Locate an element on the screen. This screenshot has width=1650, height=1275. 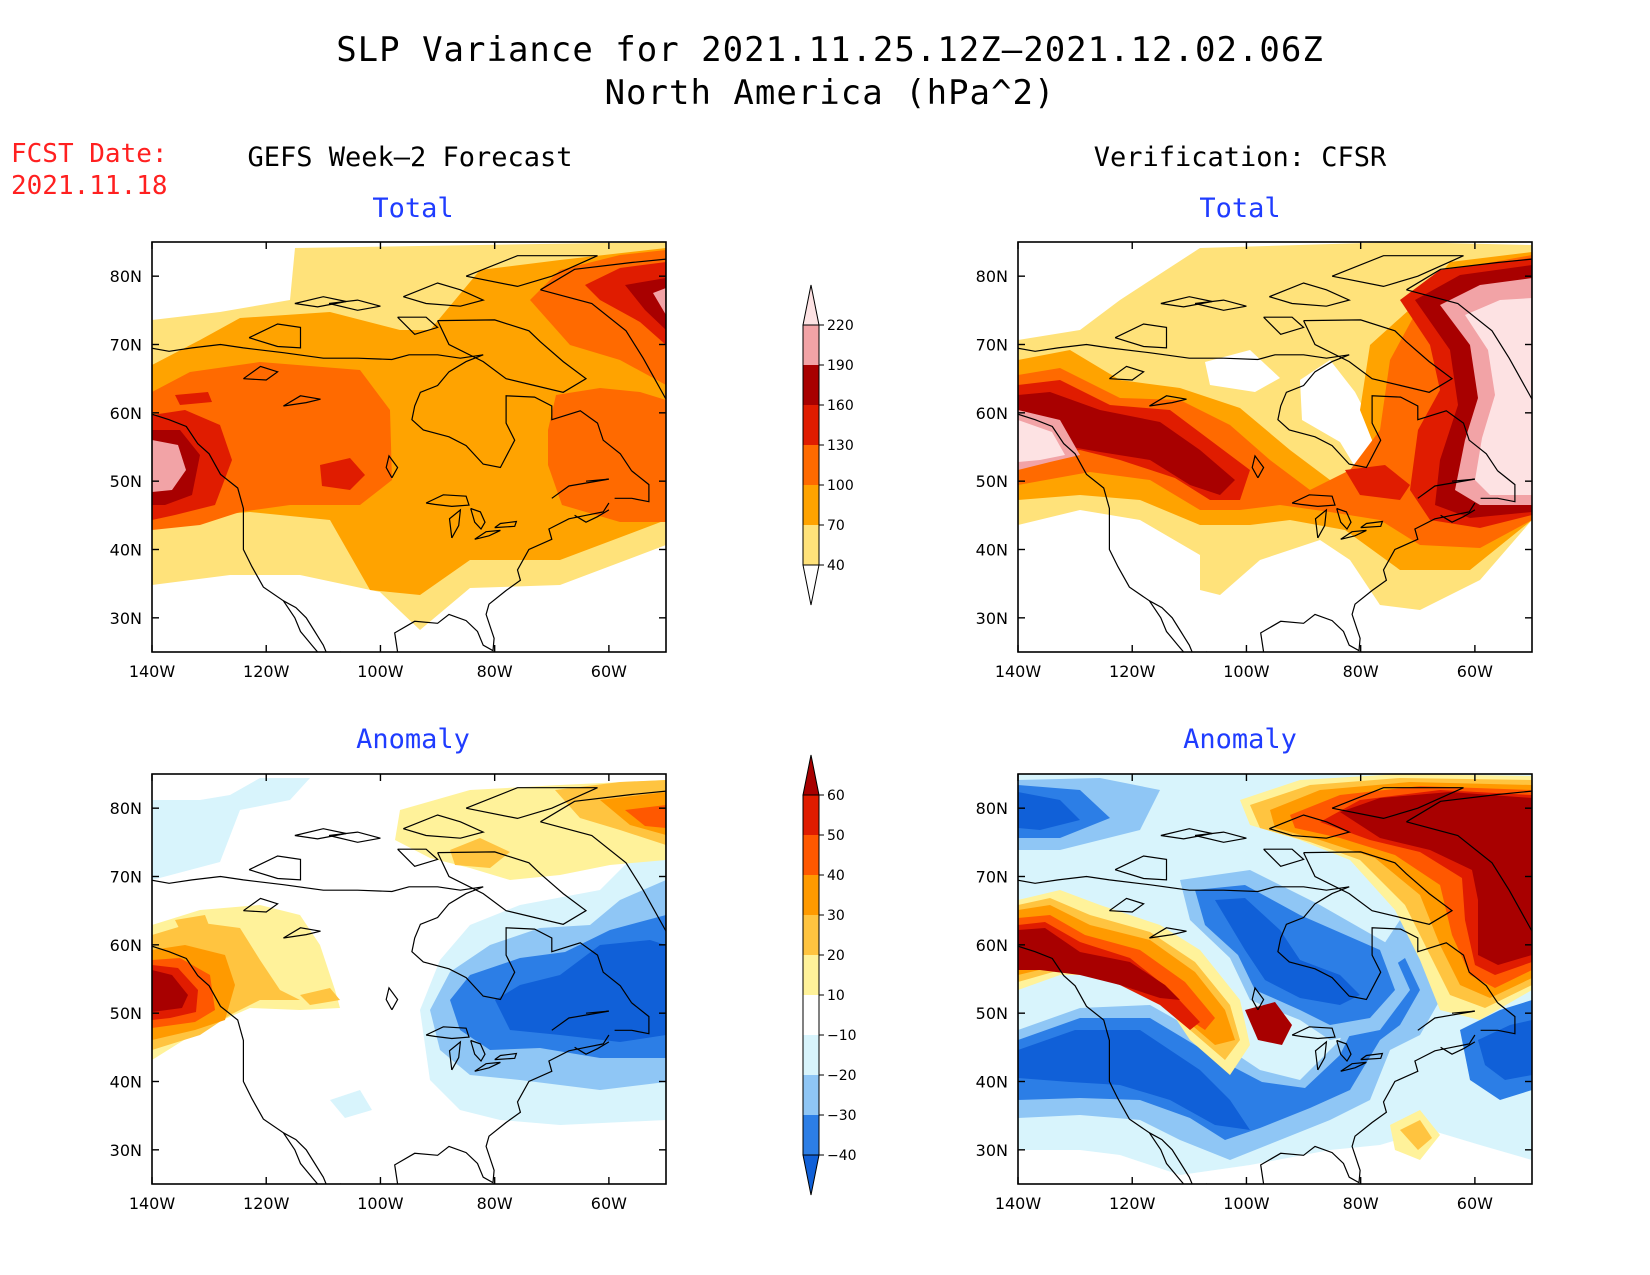
map-forecast-total is located at coordinates (409, 447).